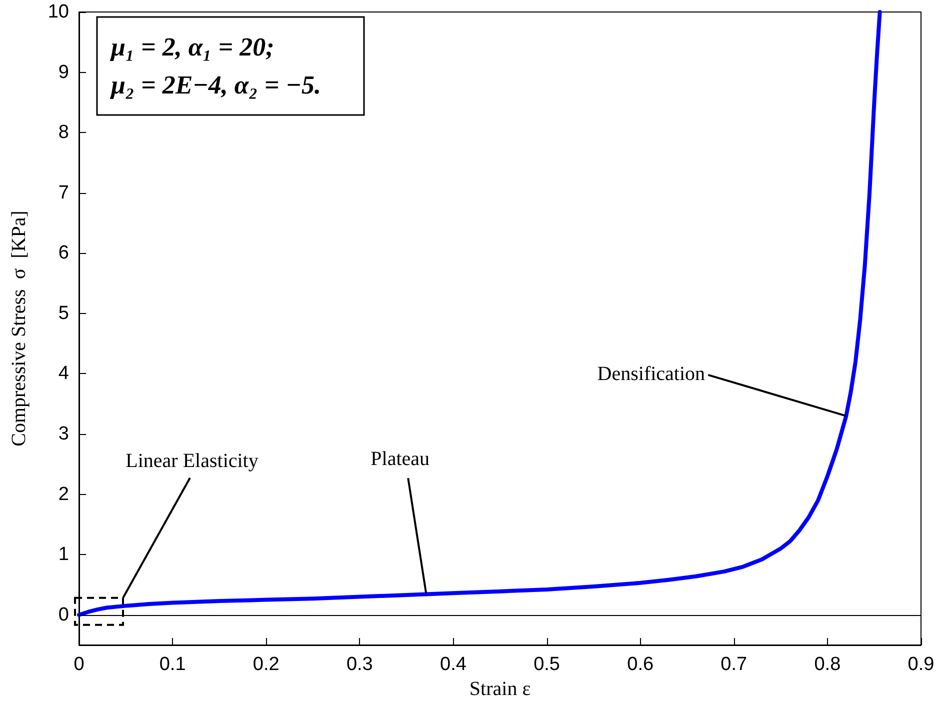 The width and height of the screenshot is (939, 711). What do you see at coordinates (827, 664) in the screenshot?
I see `x-tick-label: 0.8` at bounding box center [827, 664].